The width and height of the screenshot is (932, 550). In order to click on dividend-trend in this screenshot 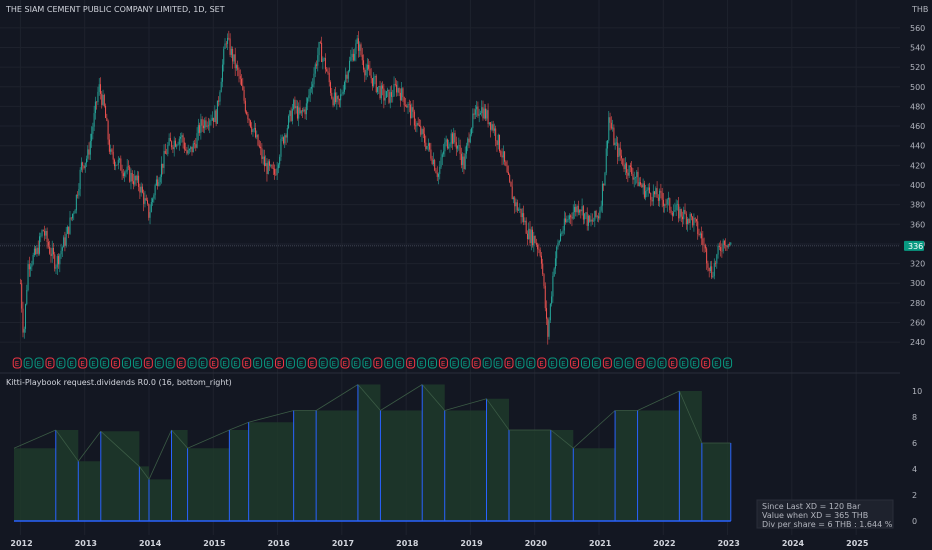, I will do `click(690, 417)`.